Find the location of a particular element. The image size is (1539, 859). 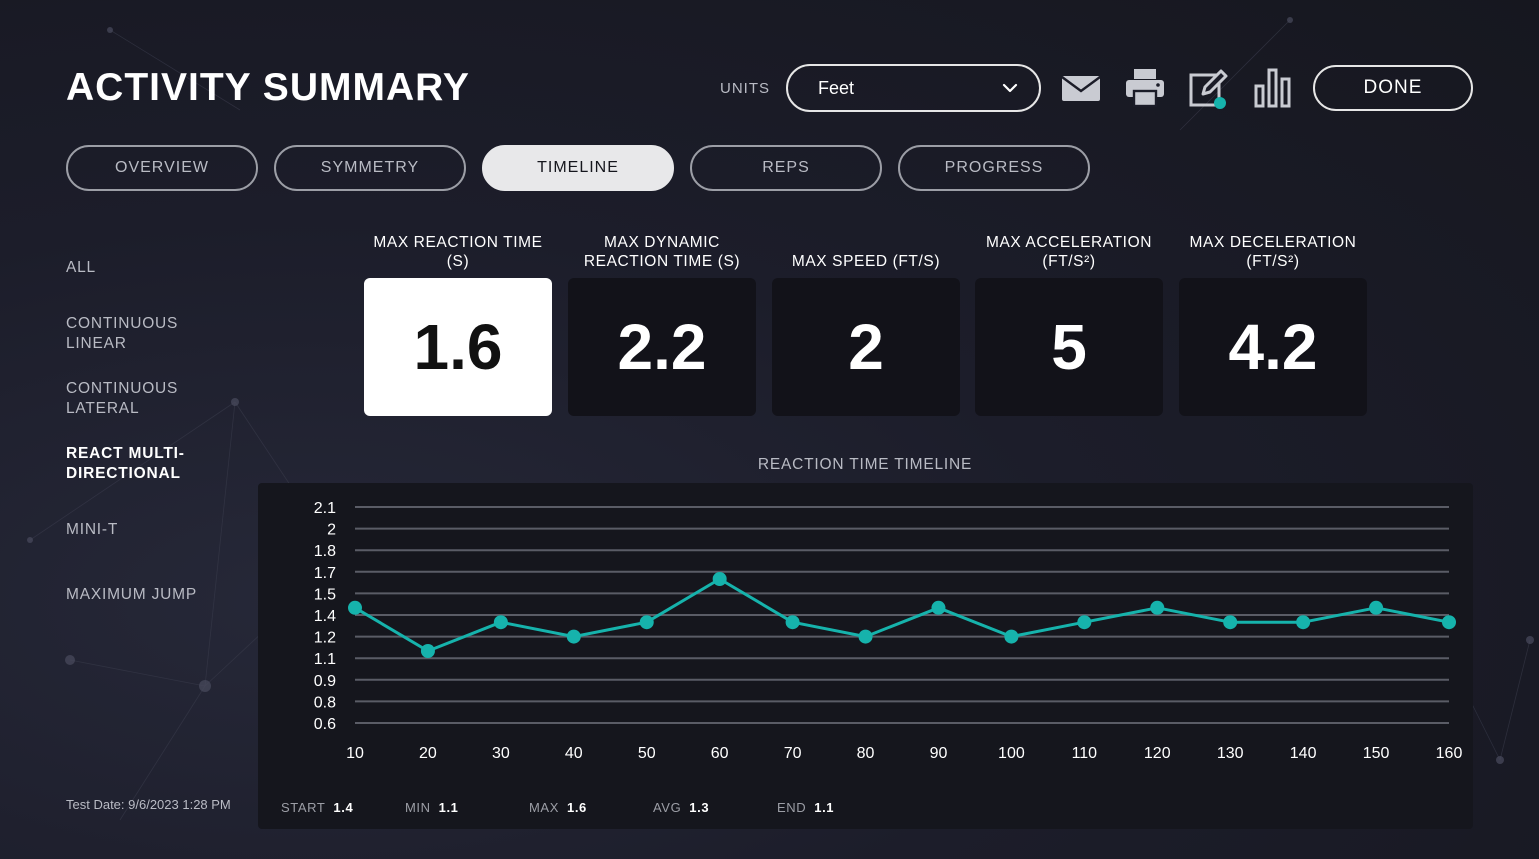

metric-card-max-reaction-time: MAX REACTION TIME (S) 1.6 is located at coordinates (458, 323).